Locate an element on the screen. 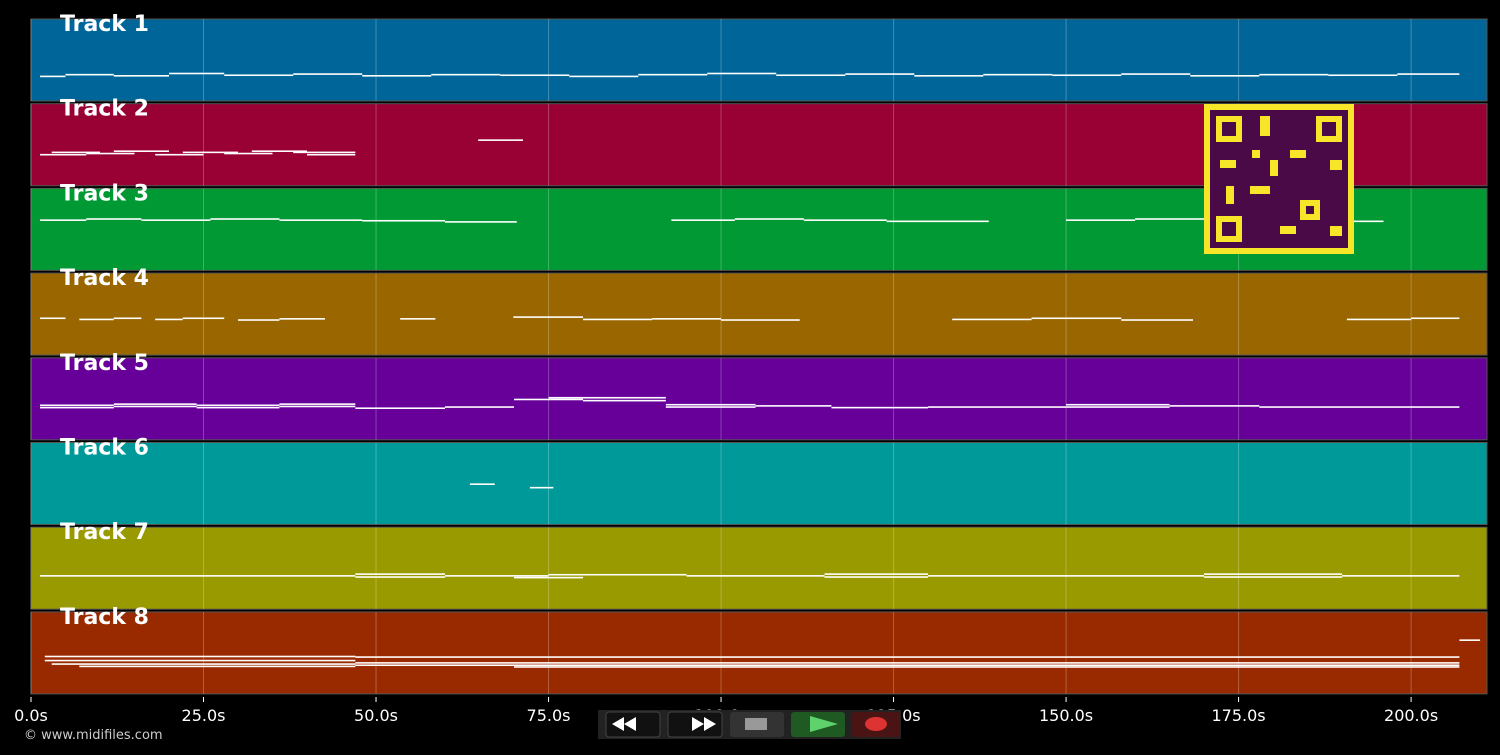 The width and height of the screenshot is (1500, 755). credit: © www.midifiles.com is located at coordinates (93, 735).